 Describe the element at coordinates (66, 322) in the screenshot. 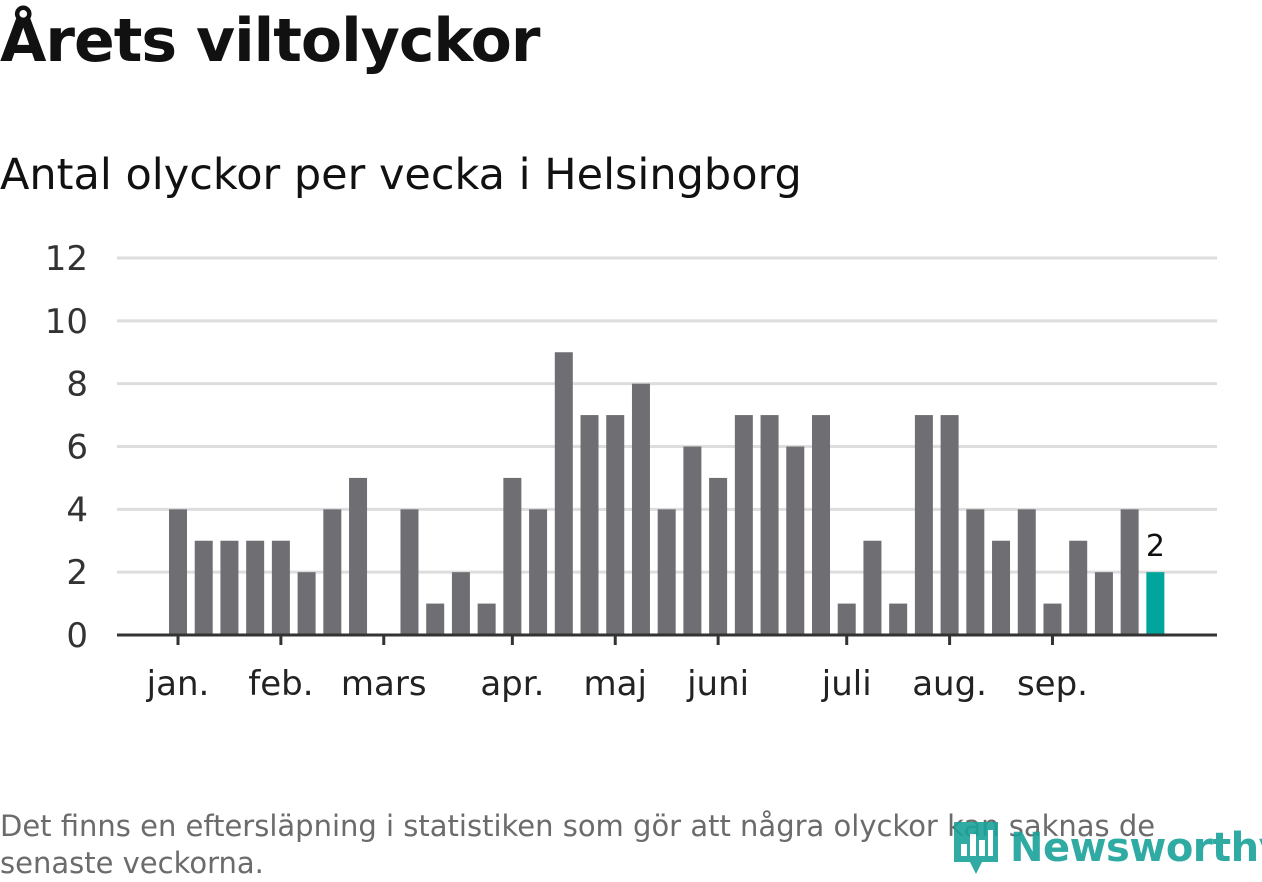

I see `y-tick-label: 10` at that location.